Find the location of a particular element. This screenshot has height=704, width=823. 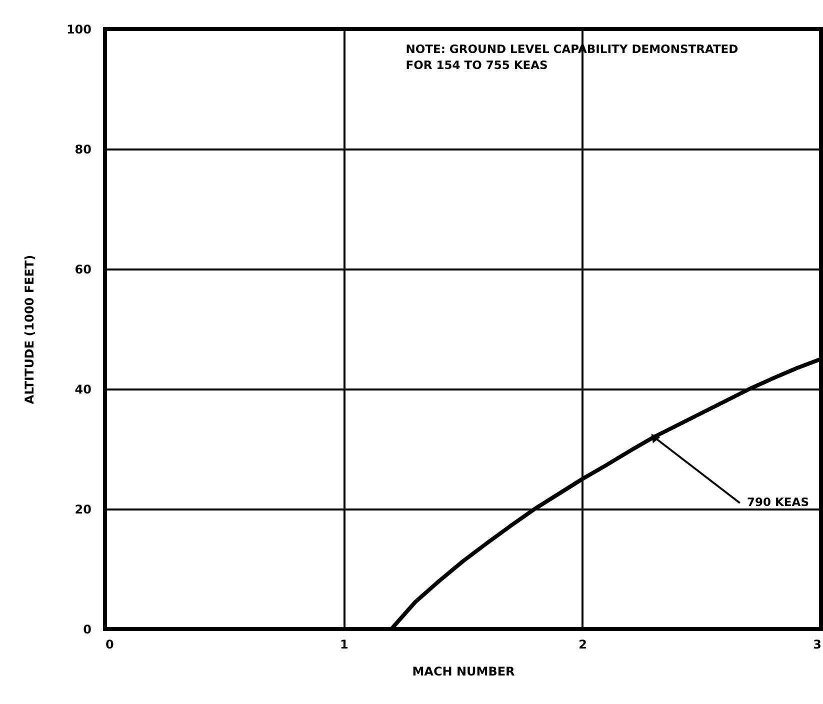

y-tick-label: 40 is located at coordinates (83, 389).